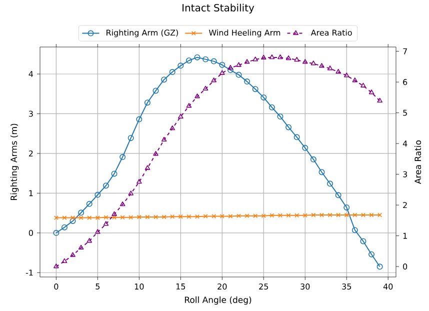 This screenshot has height=311, width=429. I want to click on x-tick-label: 30, so click(305, 287).